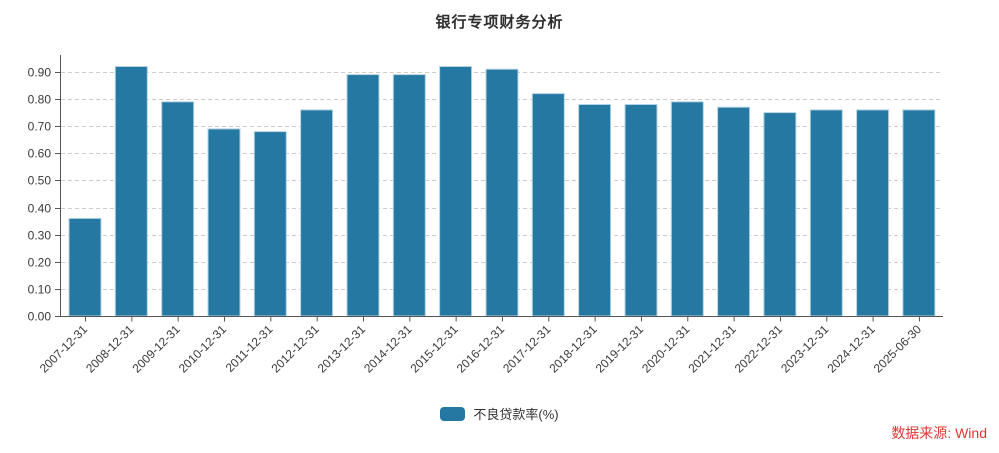 This screenshot has height=453, width=999. What do you see at coordinates (40, 209) in the screenshot?
I see `y-axis-label: 0.40` at bounding box center [40, 209].